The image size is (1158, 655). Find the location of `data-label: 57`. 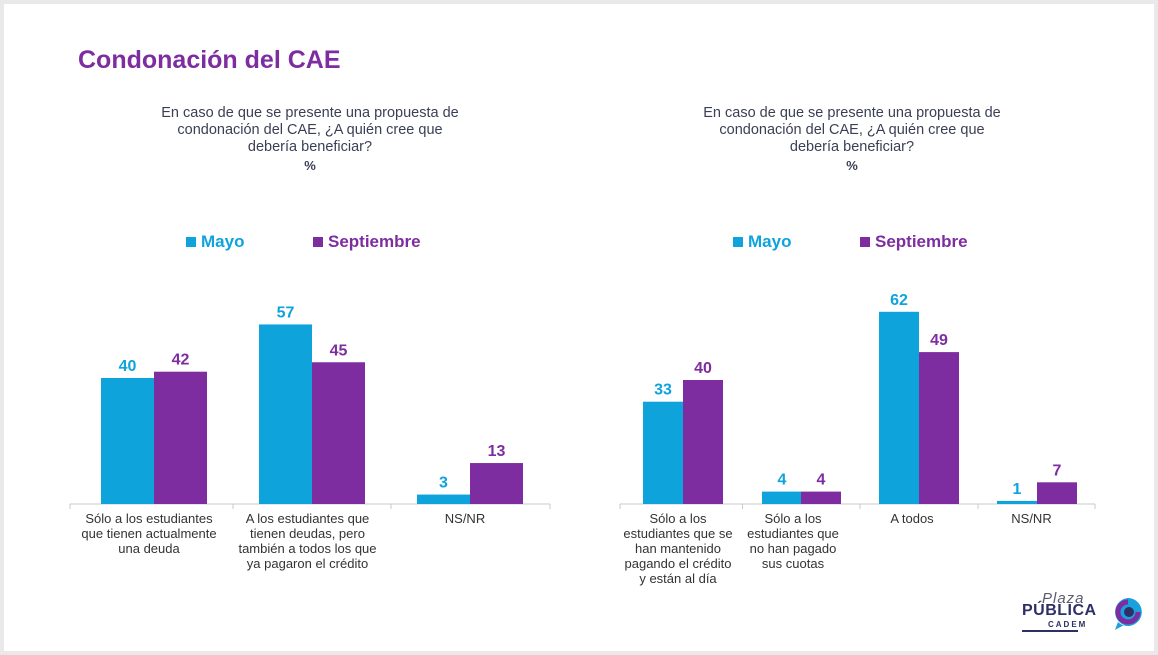

data-label: 57 is located at coordinates (286, 312).